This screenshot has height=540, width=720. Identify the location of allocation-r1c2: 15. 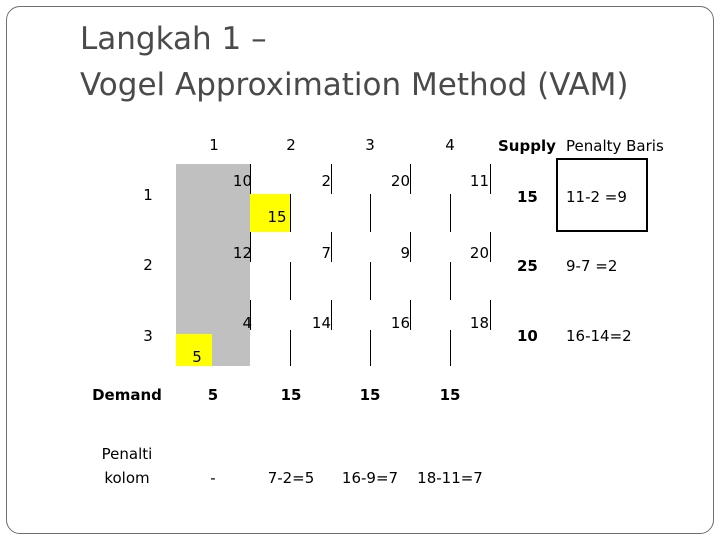
(277, 217).